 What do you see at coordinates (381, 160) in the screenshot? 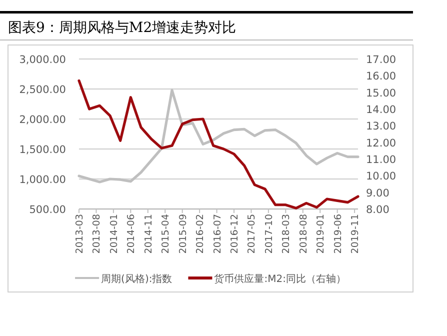
I see `y2-tick-label: 11.00` at bounding box center [381, 160].